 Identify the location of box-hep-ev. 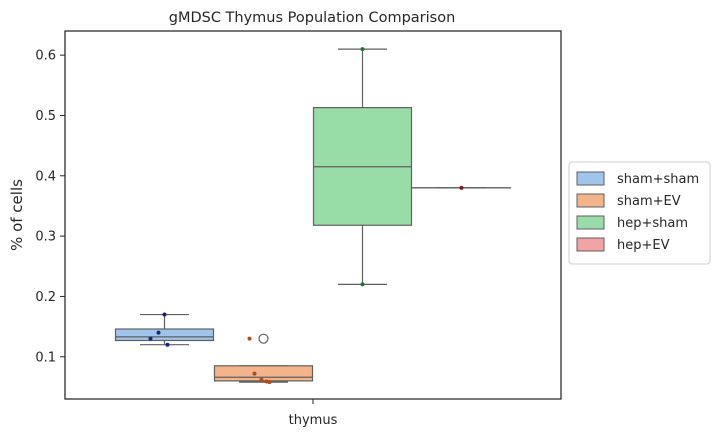
(461, 187).